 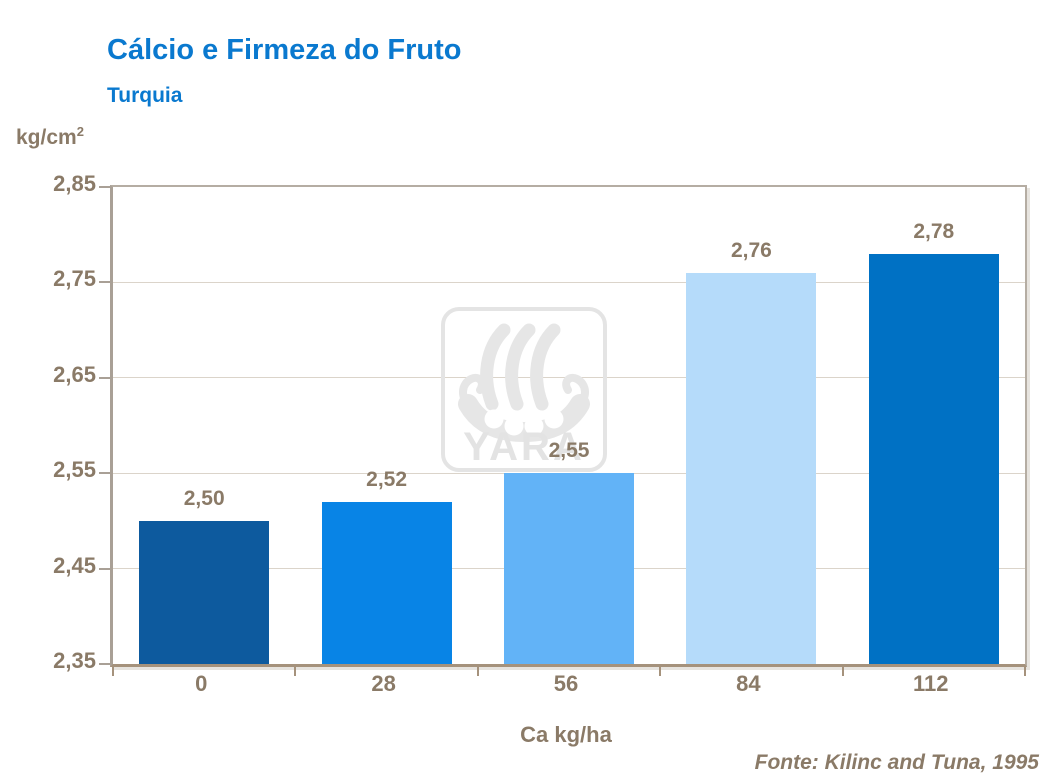 What do you see at coordinates (566, 683) in the screenshot?
I see `x-axis-category-label: 56` at bounding box center [566, 683].